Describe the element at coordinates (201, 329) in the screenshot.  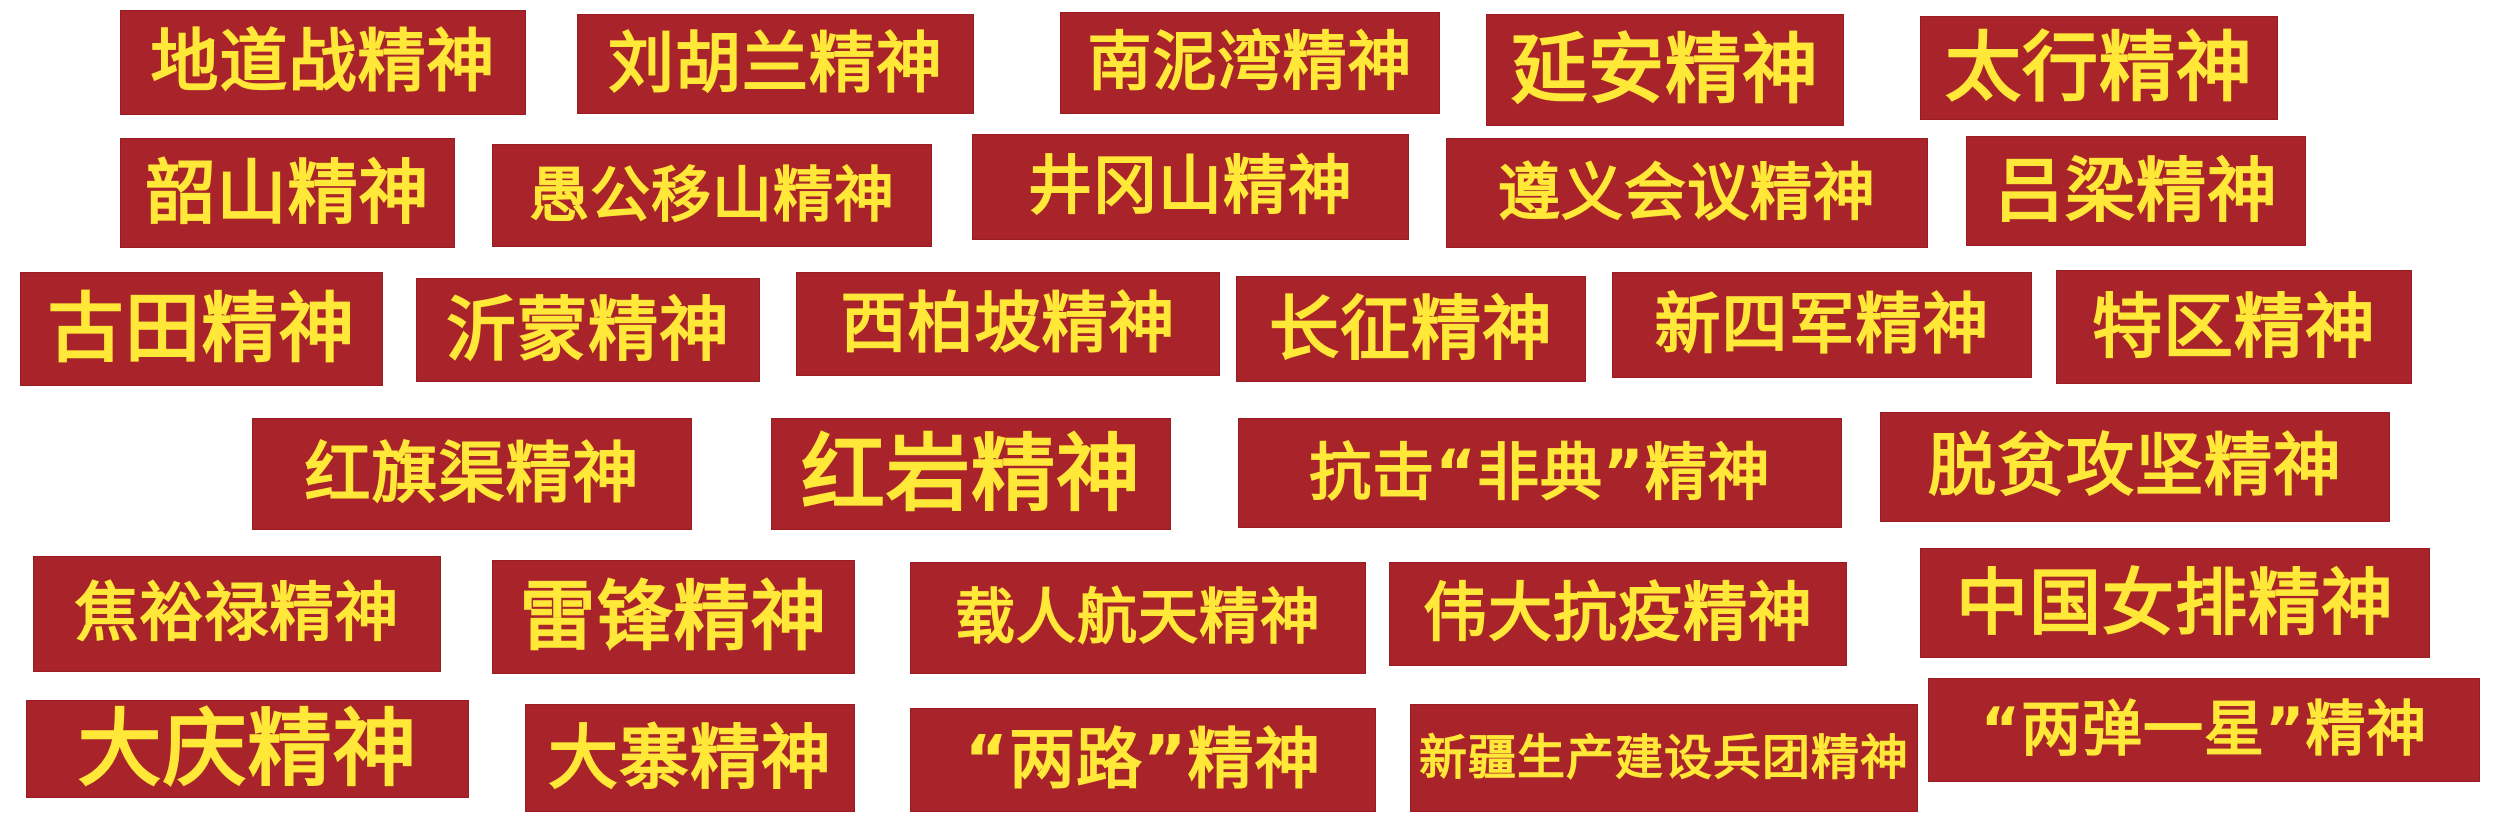
I see `banner-gutian: 古田精神` at that location.